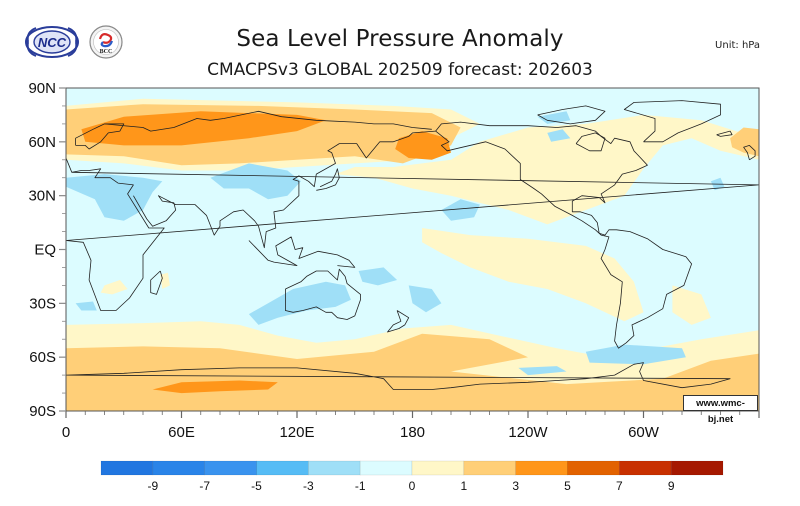 The width and height of the screenshot is (800, 506). What do you see at coordinates (398, 321) in the screenshot?
I see `coastline-new-zealand` at bounding box center [398, 321].